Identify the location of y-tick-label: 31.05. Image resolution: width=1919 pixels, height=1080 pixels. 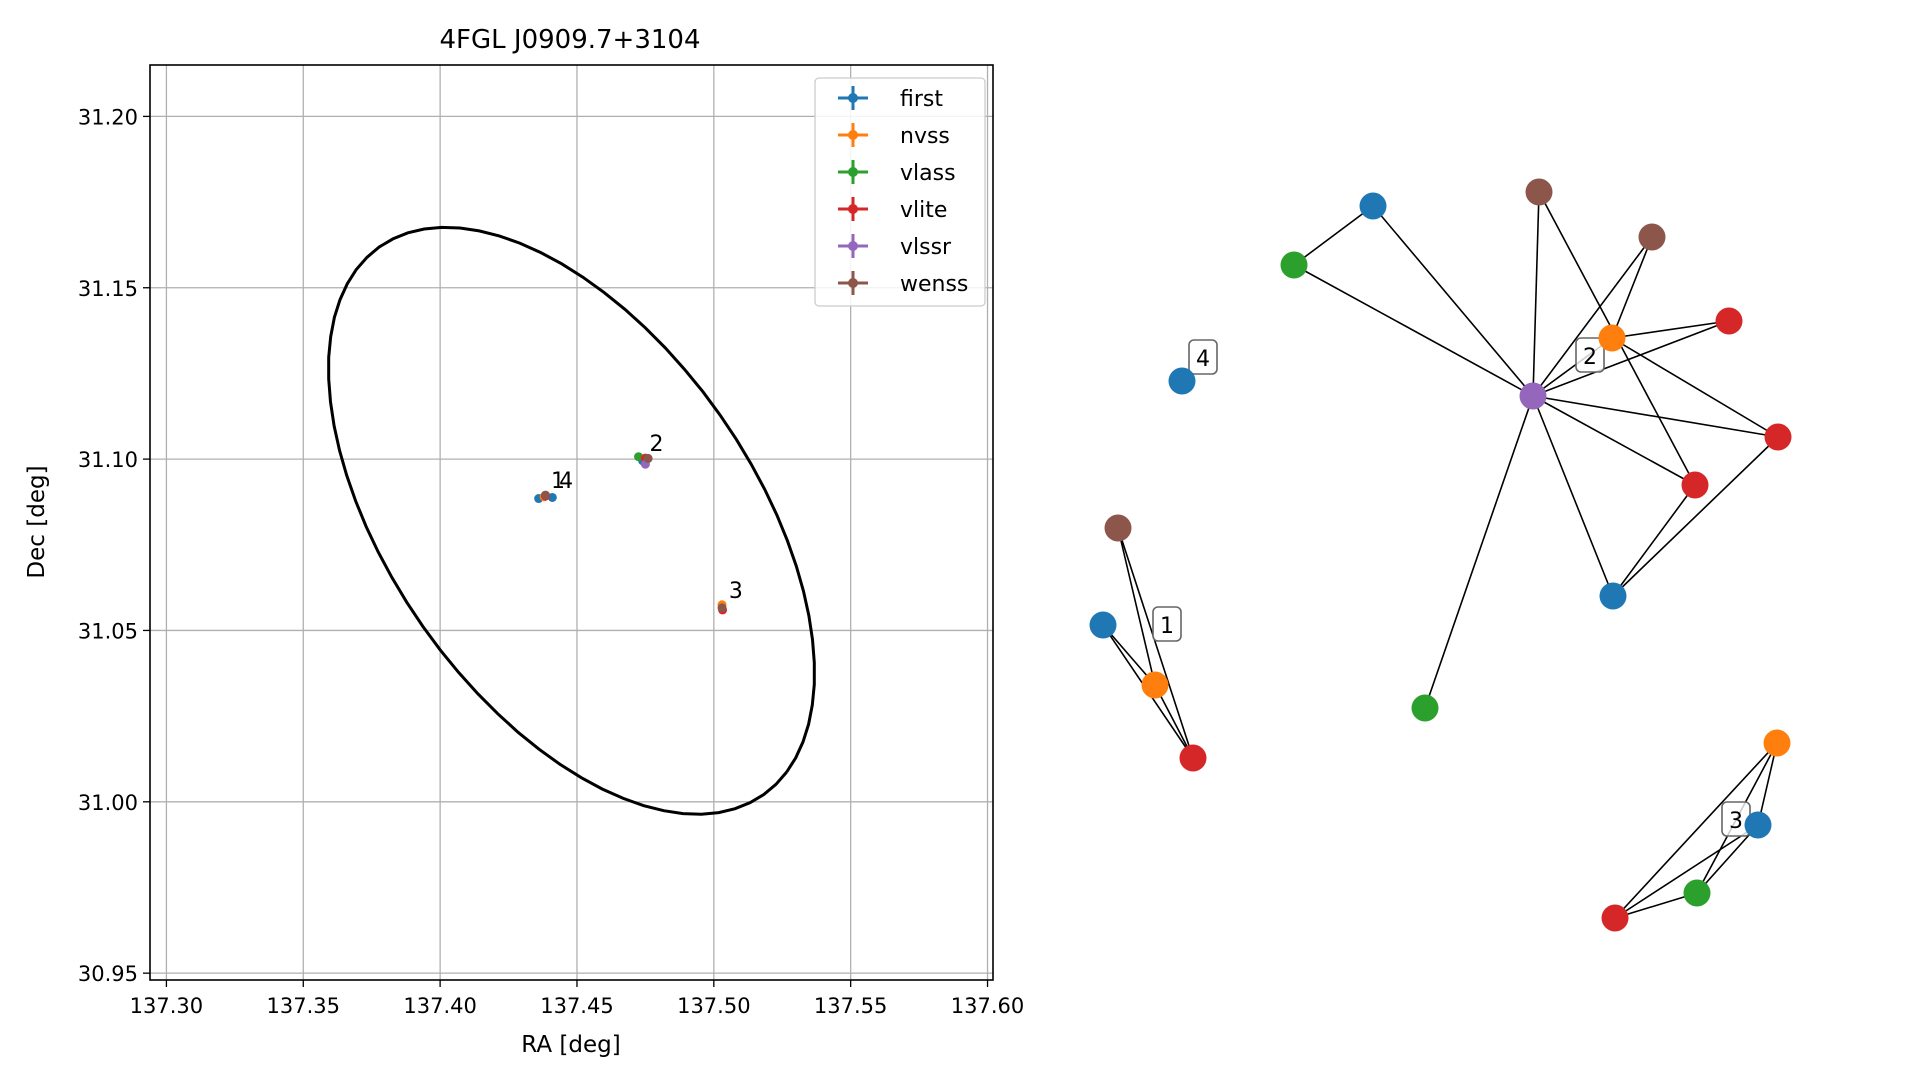
(108, 631).